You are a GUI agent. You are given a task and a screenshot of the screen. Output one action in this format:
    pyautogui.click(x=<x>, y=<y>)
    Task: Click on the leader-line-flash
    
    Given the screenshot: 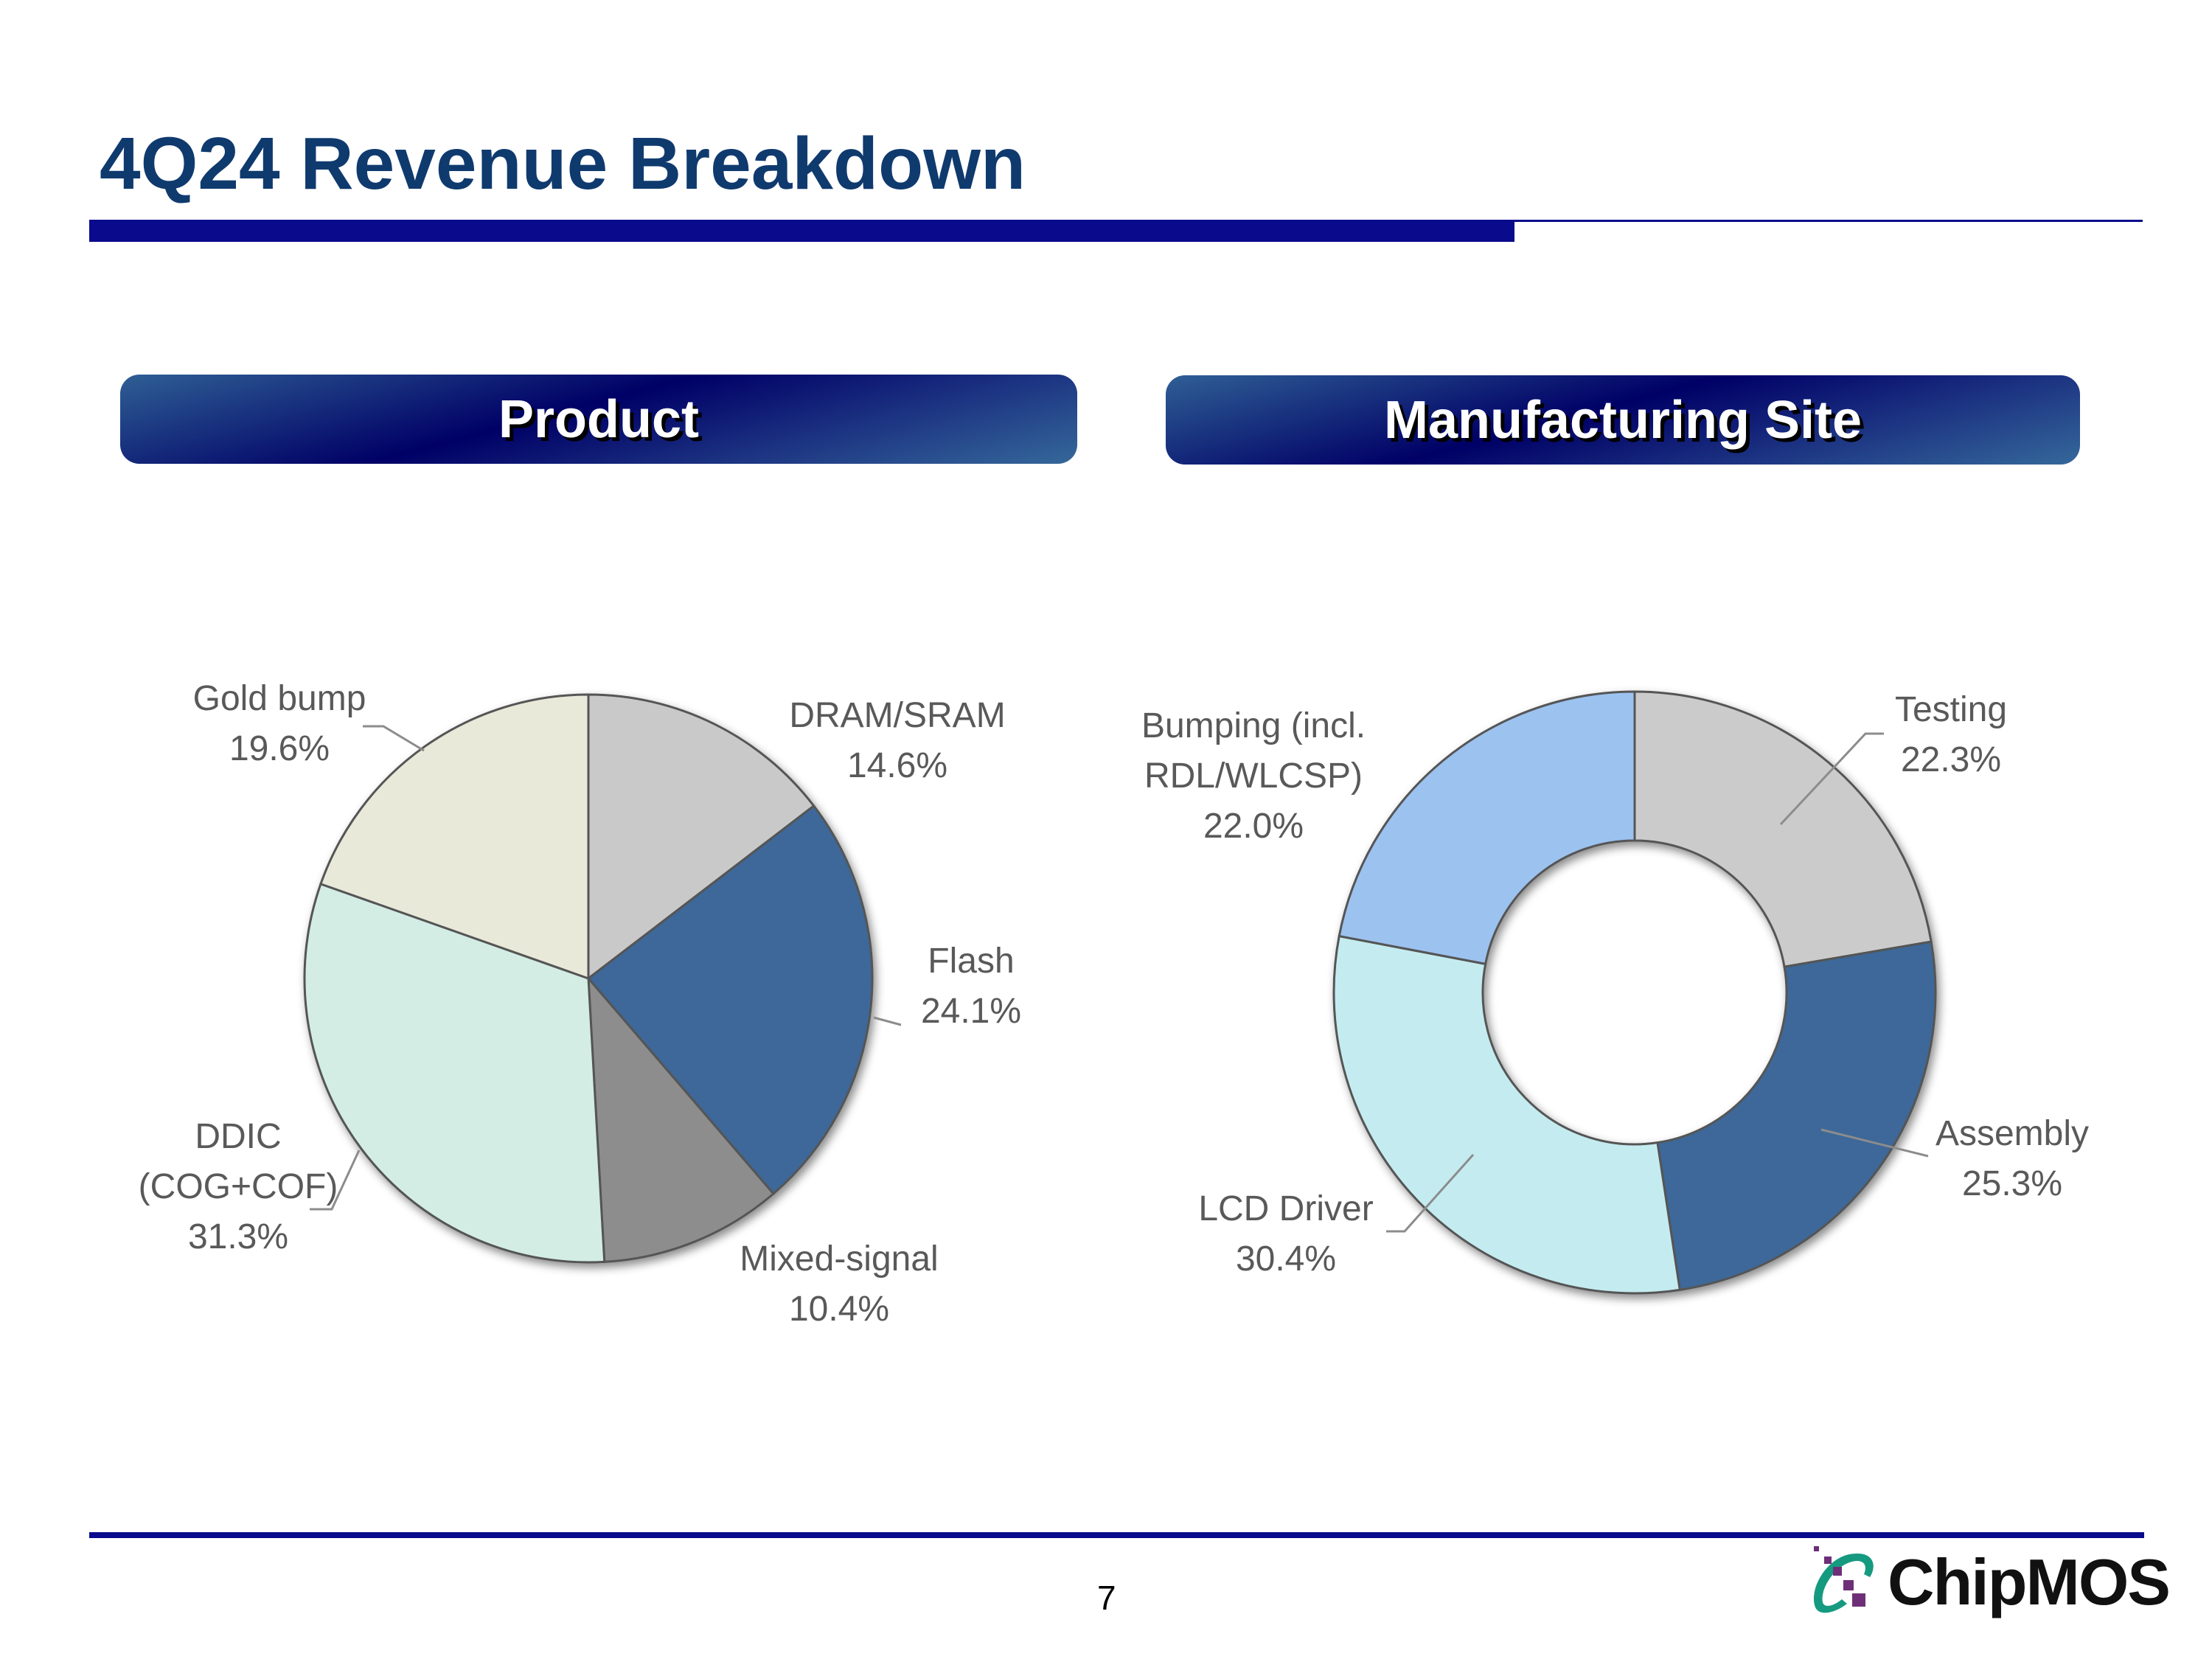 What is the action you would take?
    pyautogui.click(x=887, y=1021)
    